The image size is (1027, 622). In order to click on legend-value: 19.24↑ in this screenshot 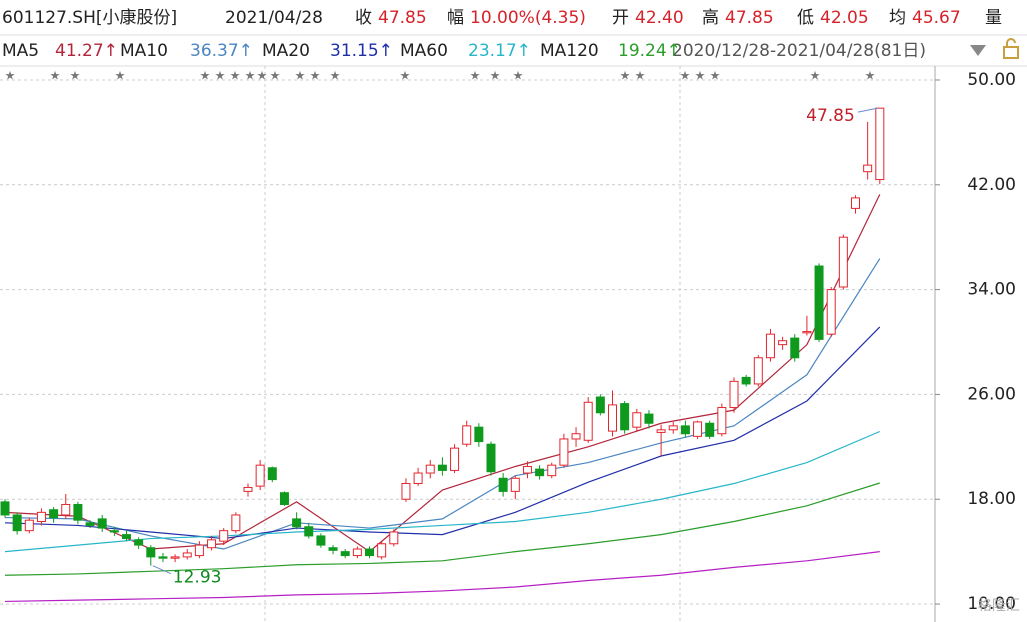, I will do `click(649, 51)`.